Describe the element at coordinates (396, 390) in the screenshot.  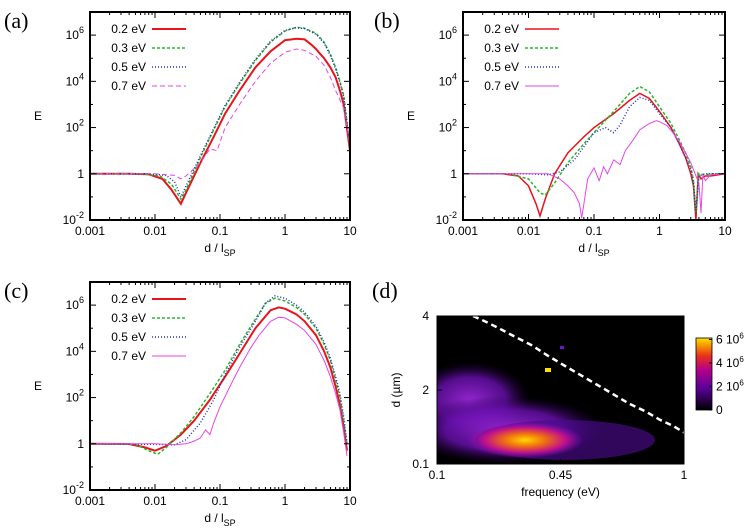
I see `y-axis-label: d (µm)` at that location.